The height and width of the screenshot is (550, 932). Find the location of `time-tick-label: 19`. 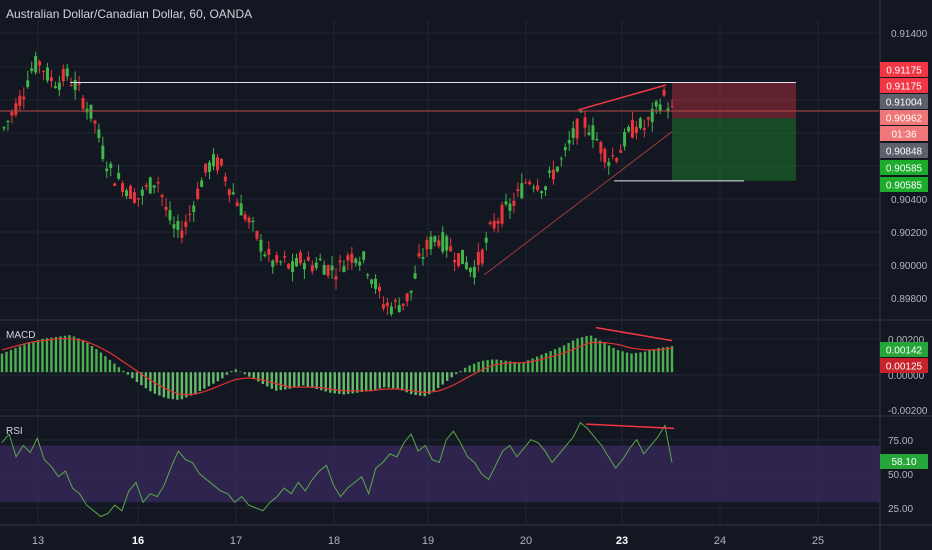

time-tick-label: 19 is located at coordinates (428, 541).